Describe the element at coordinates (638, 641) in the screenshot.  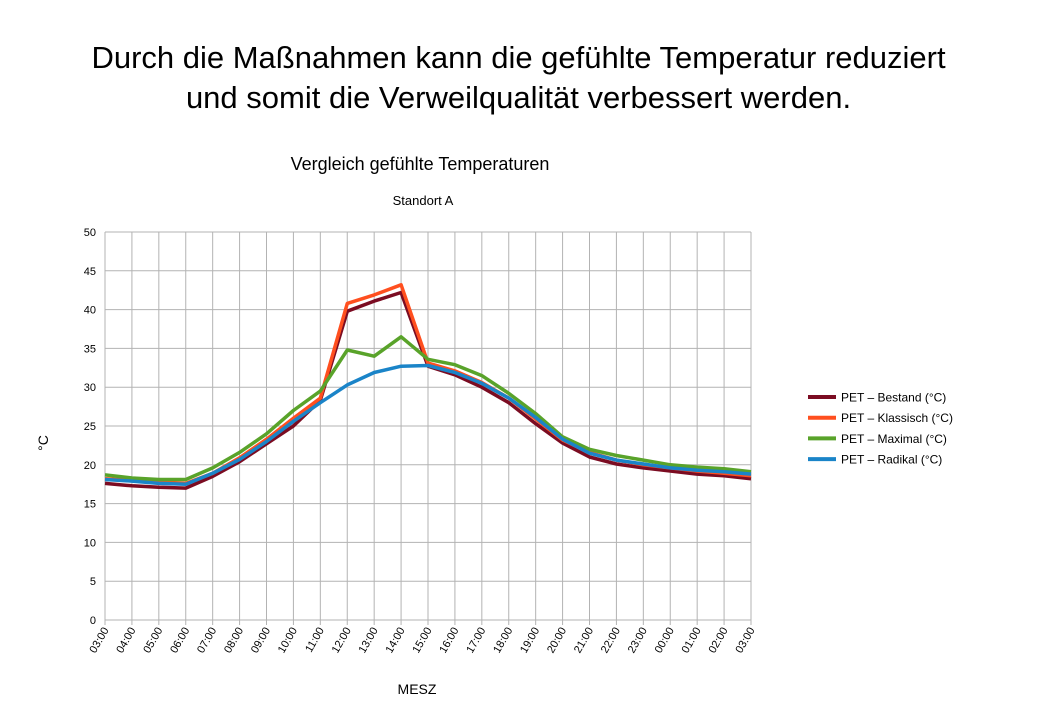
I see `x-tick-label: 23:00` at that location.